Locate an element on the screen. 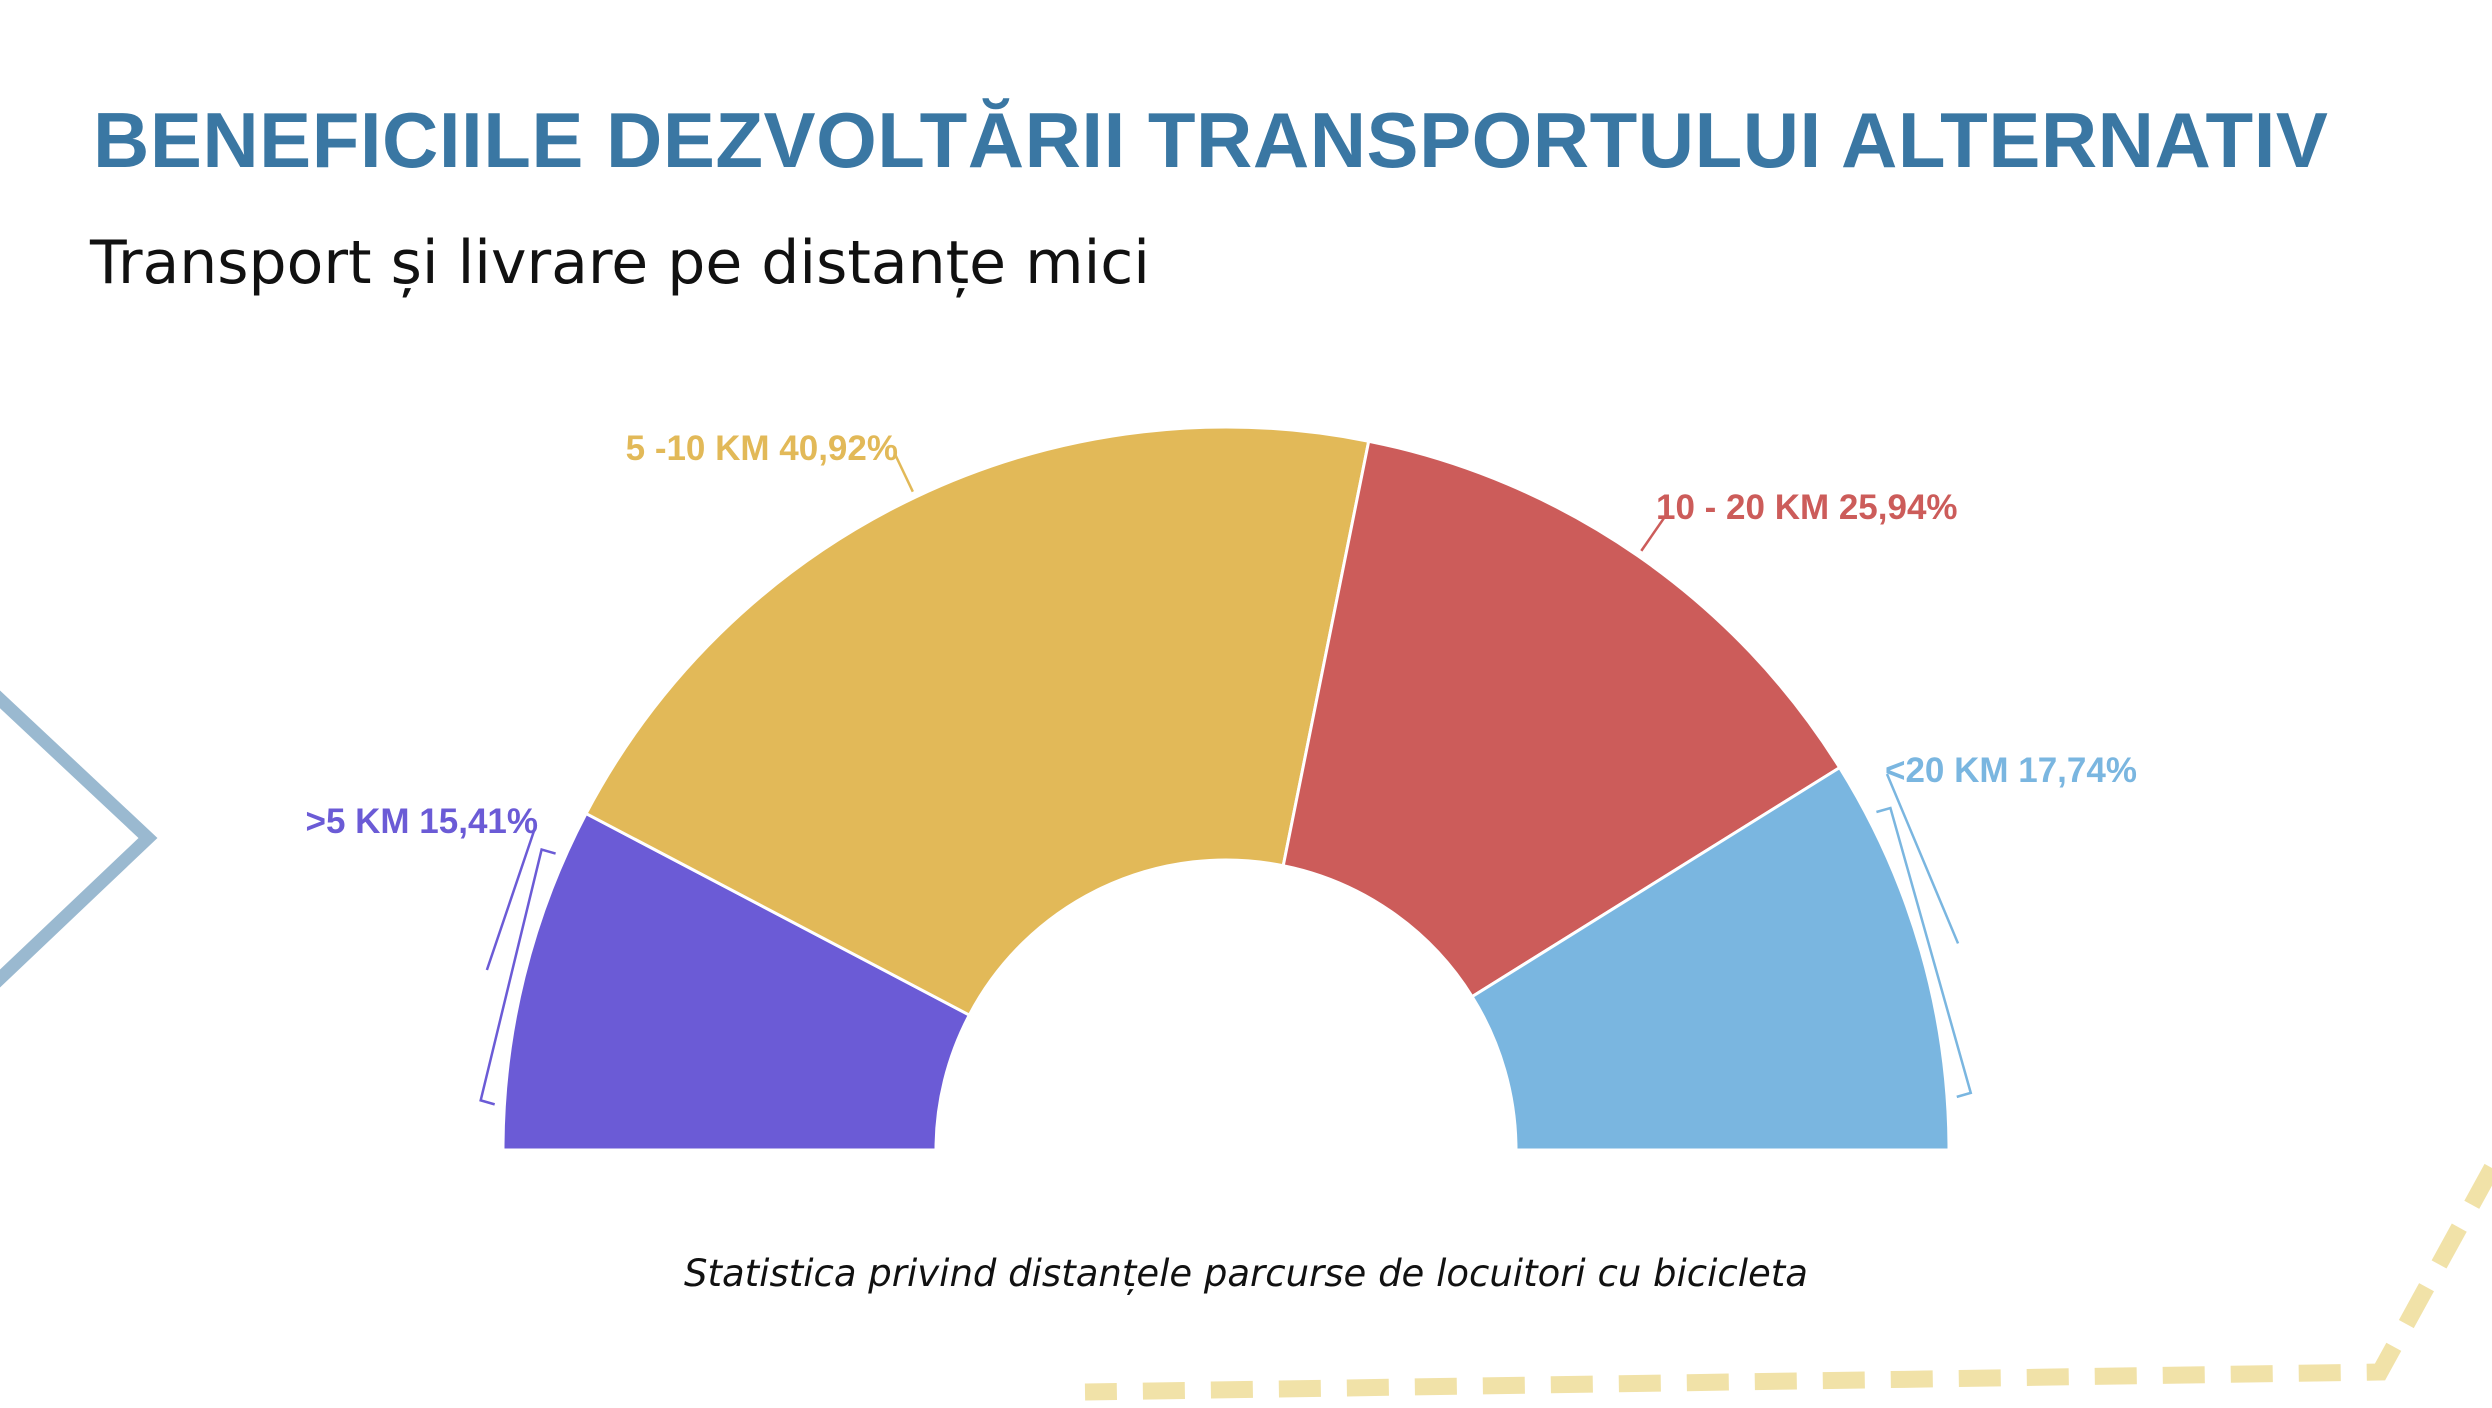 The width and height of the screenshot is (2492, 1408). dashed-path-decoration is located at coordinates (1788, 1282).